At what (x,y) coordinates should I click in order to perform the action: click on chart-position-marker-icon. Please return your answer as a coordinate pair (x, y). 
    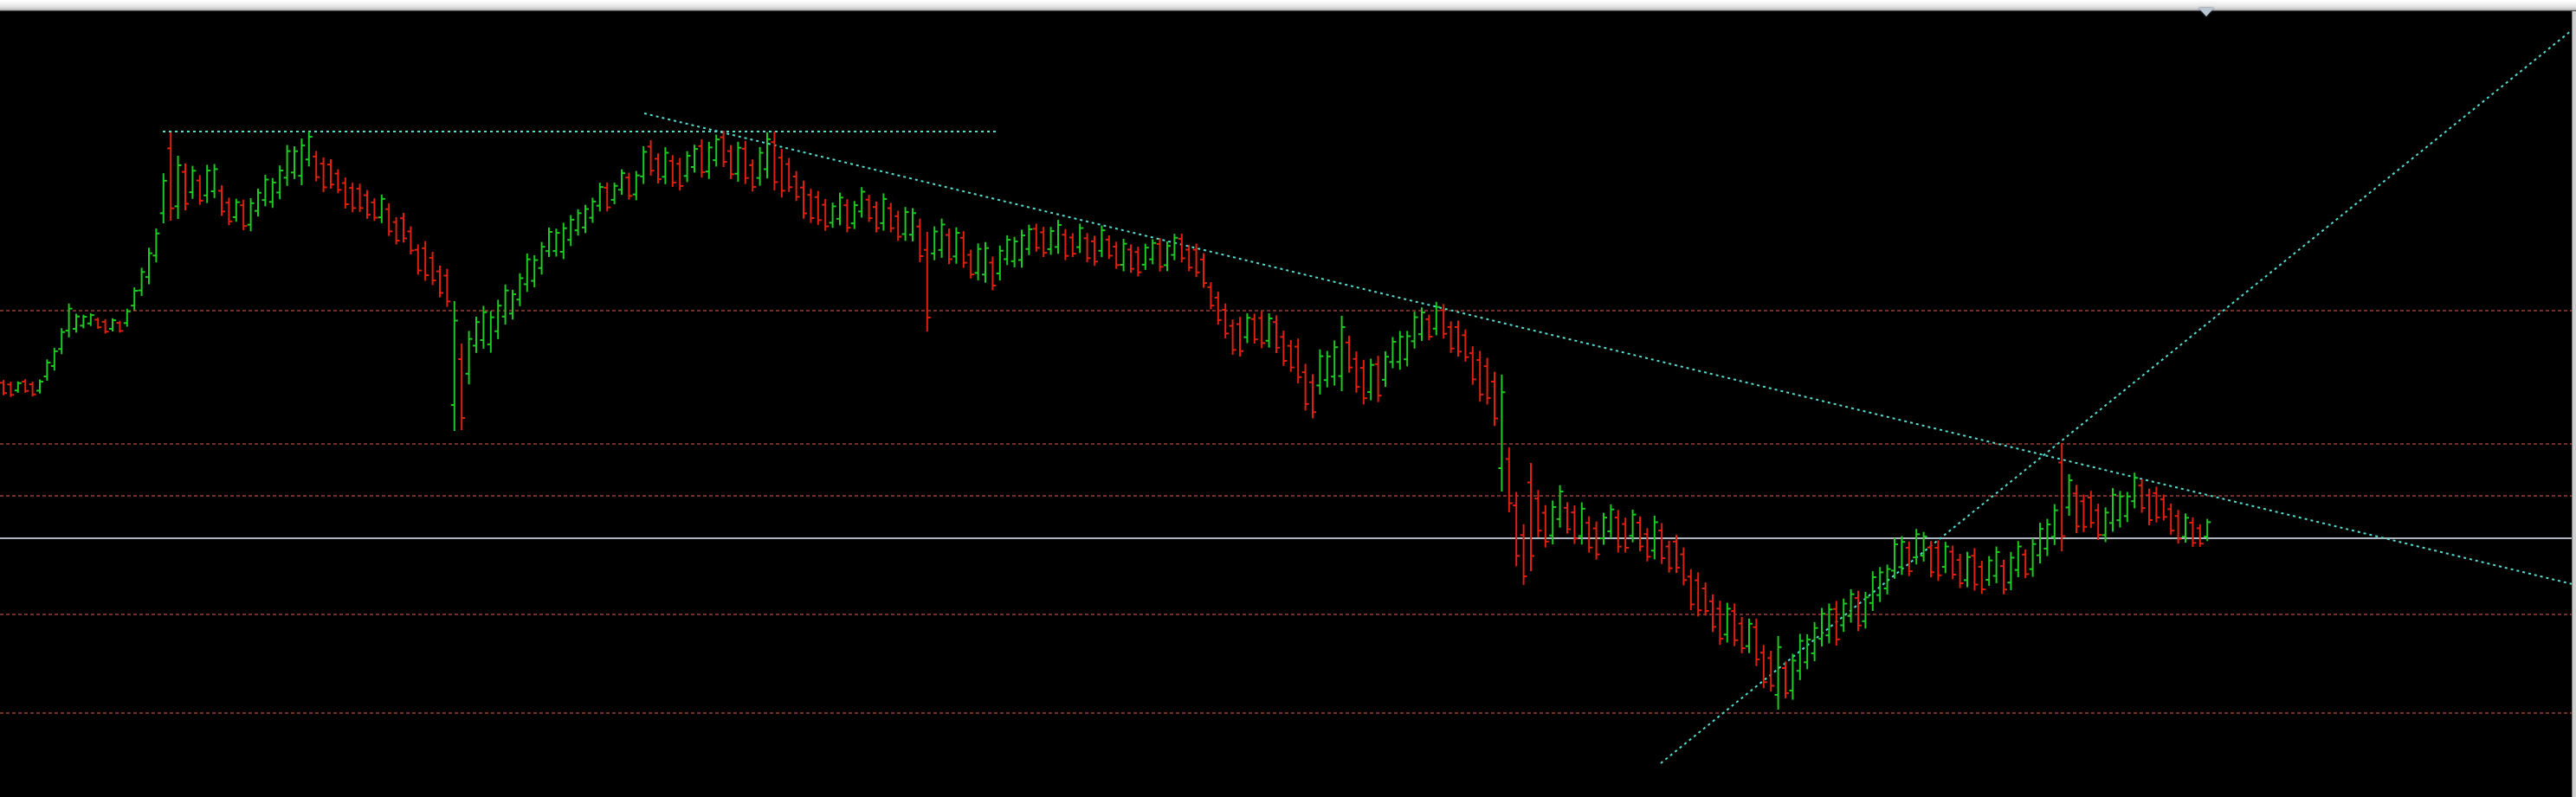
    Looking at the image, I should click on (2206, 12).